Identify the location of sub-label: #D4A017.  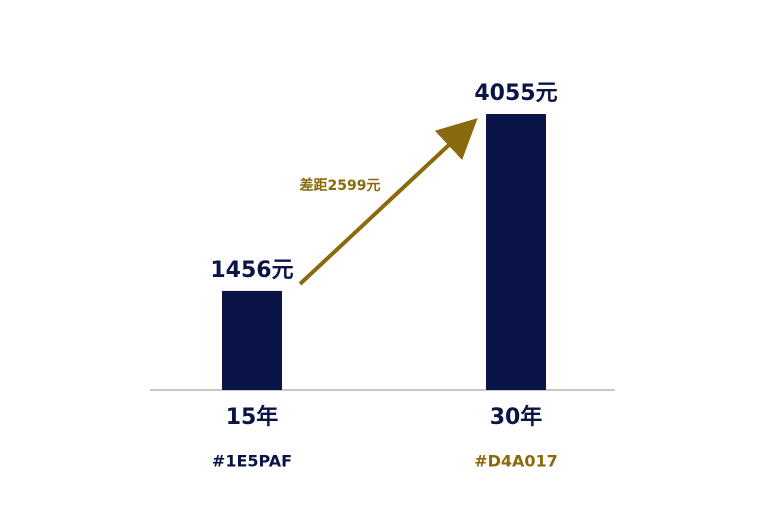
(516, 461).